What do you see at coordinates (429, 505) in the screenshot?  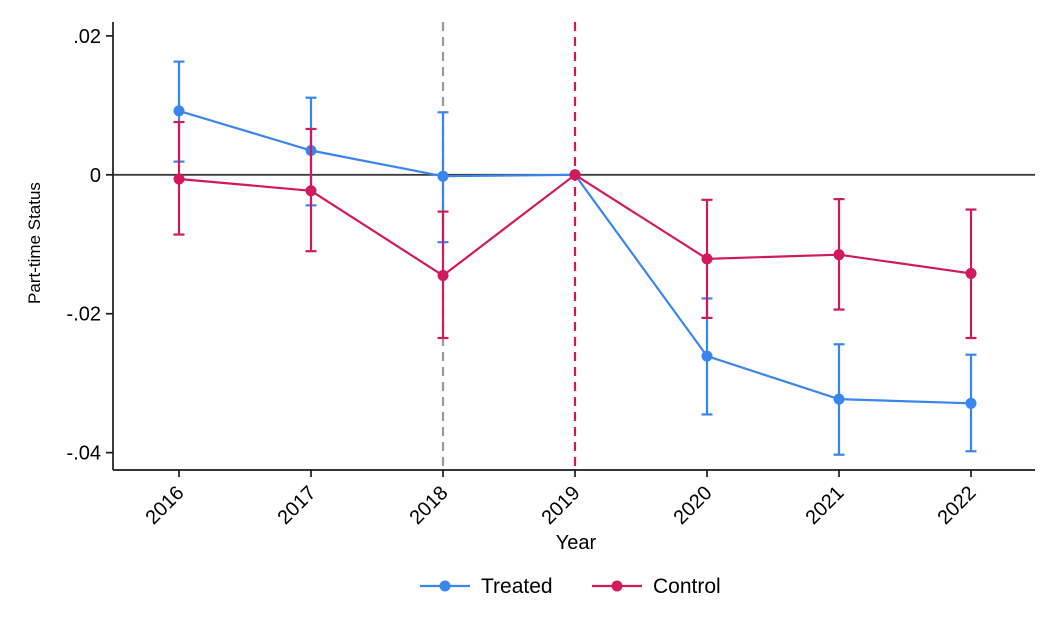 I see `x-tick-label: 2018` at bounding box center [429, 505].